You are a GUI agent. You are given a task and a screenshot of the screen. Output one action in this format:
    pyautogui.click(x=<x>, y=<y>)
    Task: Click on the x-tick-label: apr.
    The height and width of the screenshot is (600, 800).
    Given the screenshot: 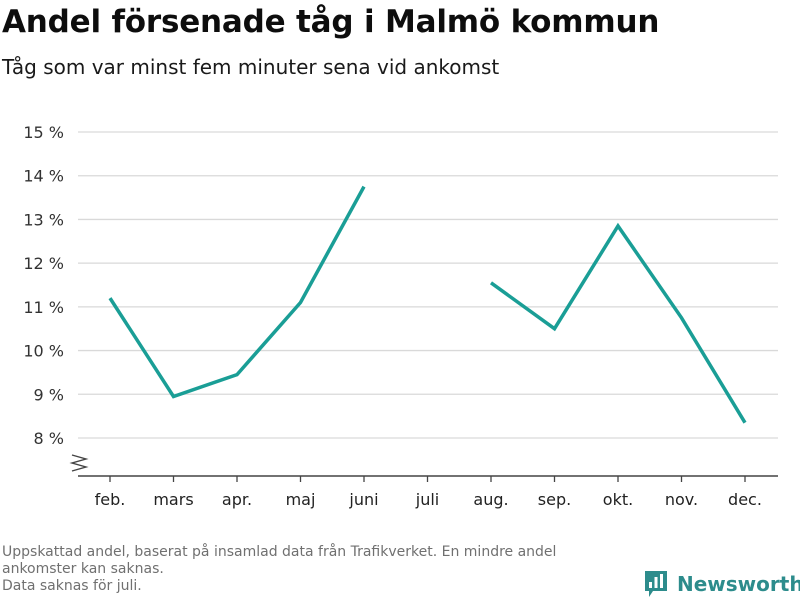 What is the action you would take?
    pyautogui.click(x=237, y=499)
    